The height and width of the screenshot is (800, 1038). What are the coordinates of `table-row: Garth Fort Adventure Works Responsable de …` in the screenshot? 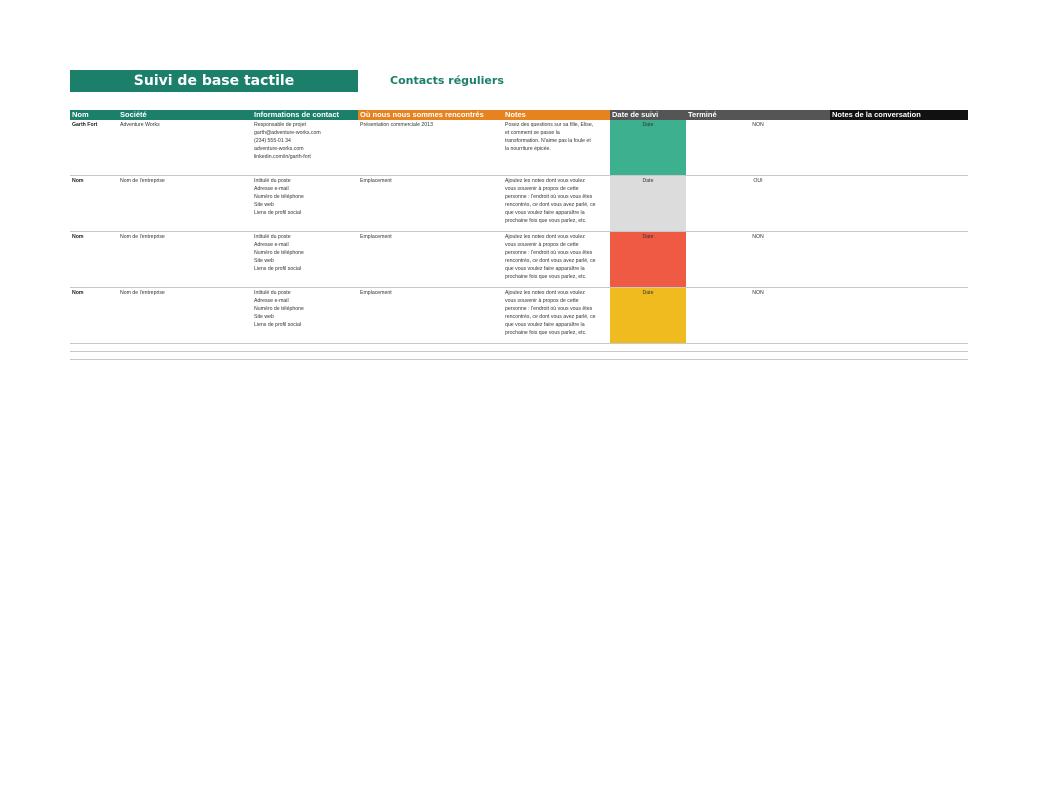 It's located at (519, 148).